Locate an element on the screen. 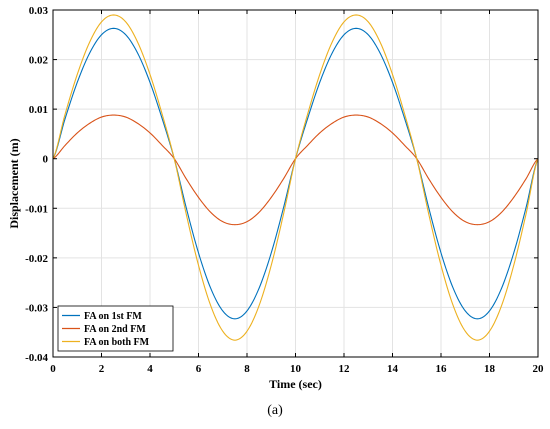  x-tick-label: 4 is located at coordinates (150, 369).